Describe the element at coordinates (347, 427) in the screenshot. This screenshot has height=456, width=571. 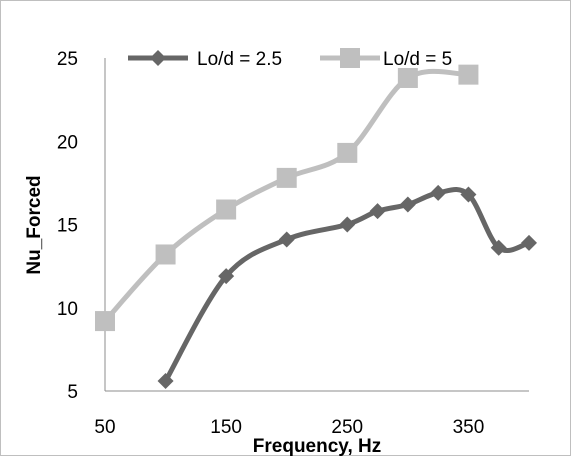
I see `x-tick-label: 250` at that location.